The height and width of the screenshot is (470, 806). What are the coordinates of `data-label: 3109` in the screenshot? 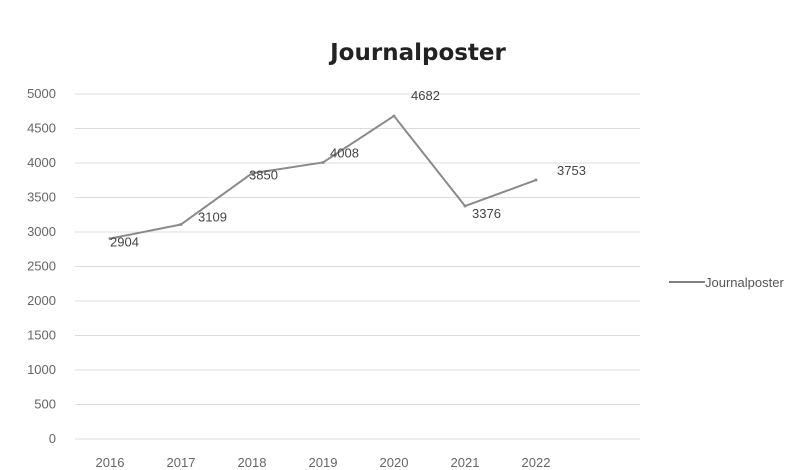 It's located at (212, 216).